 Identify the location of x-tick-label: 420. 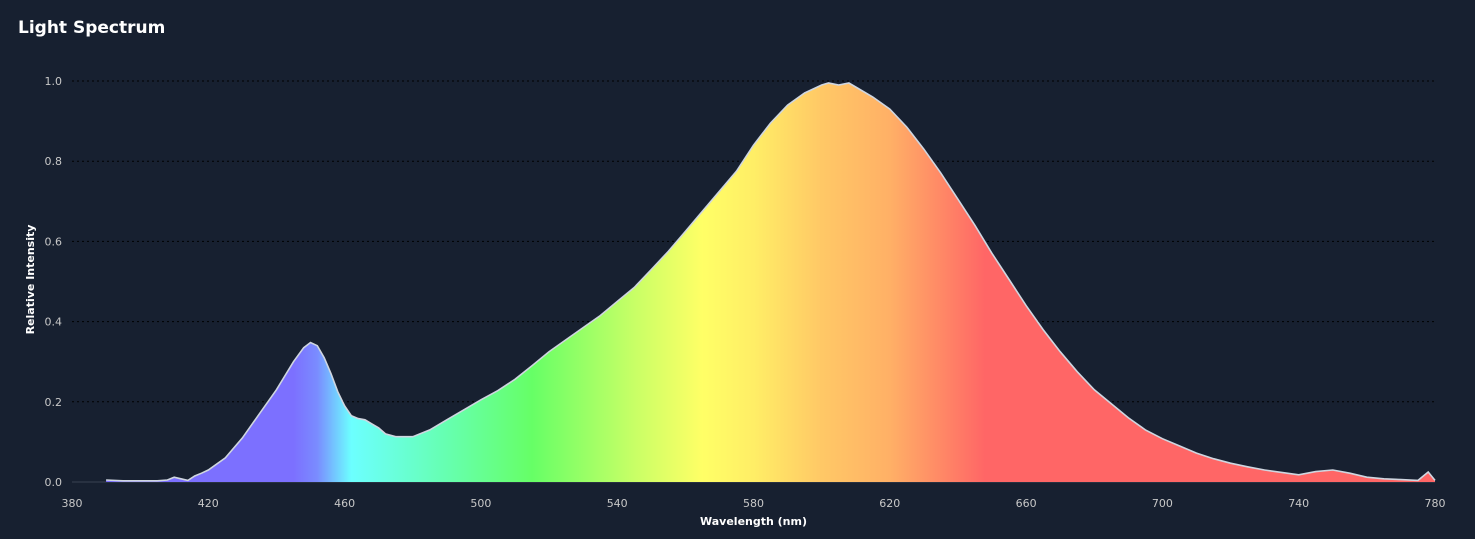
(208, 503).